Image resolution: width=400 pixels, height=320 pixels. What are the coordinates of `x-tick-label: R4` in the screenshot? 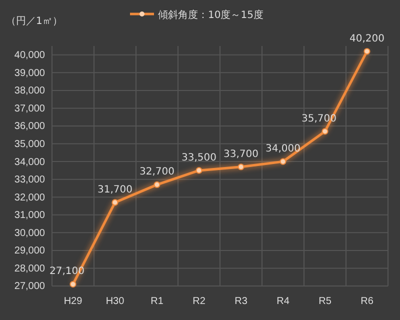 It's located at (283, 301).